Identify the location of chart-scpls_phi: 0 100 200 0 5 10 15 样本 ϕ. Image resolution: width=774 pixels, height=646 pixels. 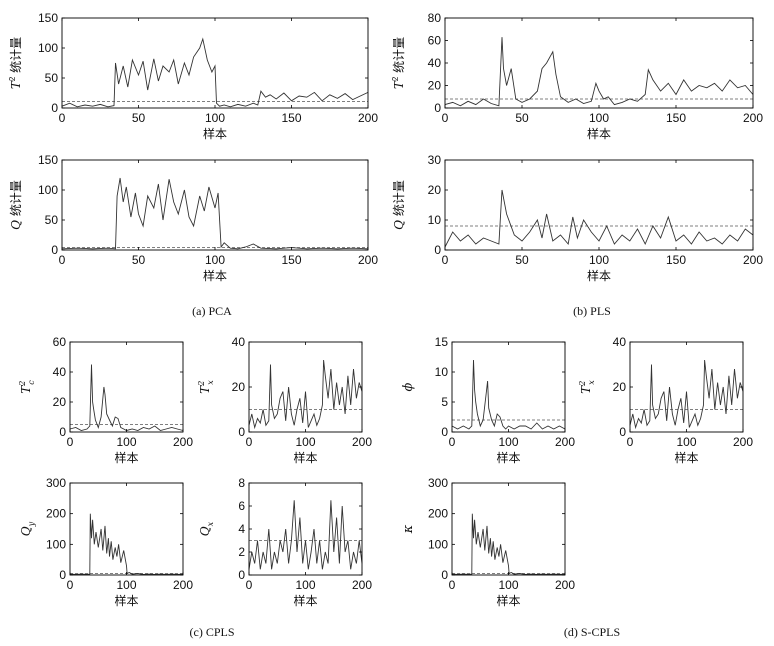
(488, 400).